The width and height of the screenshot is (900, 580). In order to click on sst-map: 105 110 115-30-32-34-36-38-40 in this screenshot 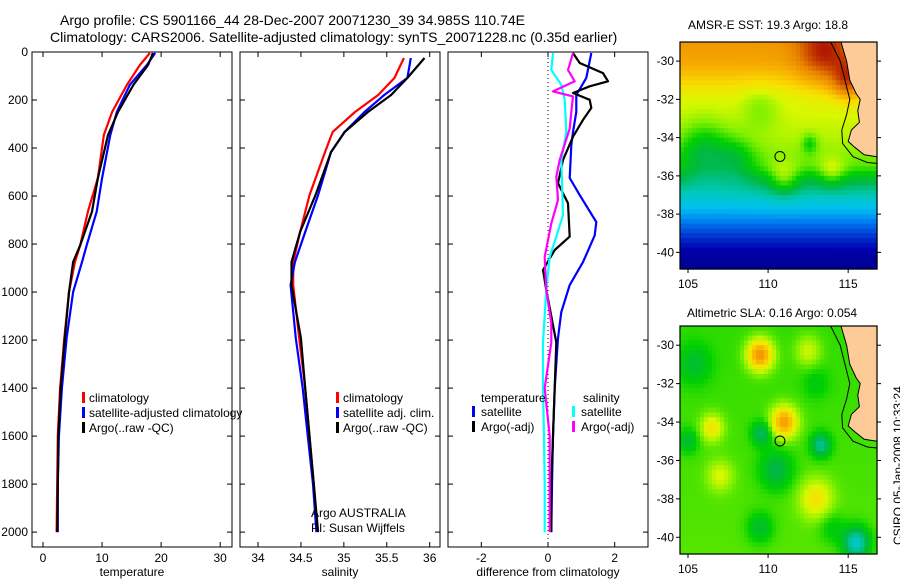, I will do `click(769, 166)`.